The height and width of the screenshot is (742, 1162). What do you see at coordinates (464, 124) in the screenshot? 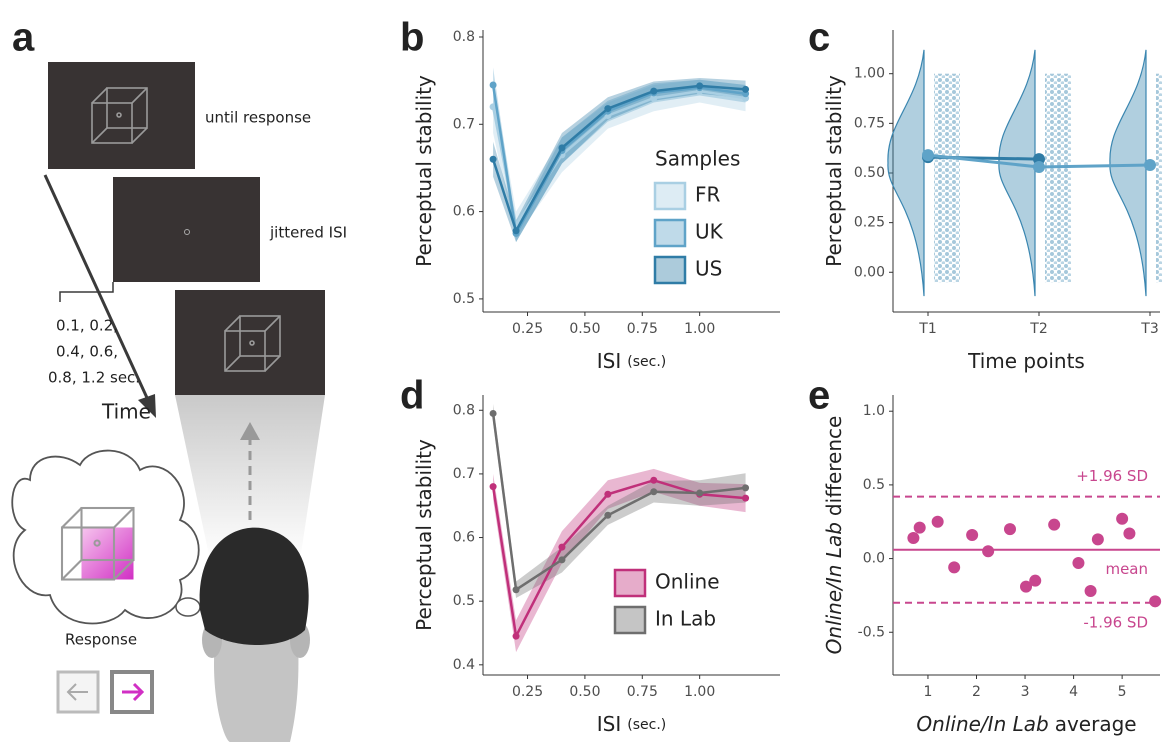
I see `y-tick-label: 0.7` at bounding box center [464, 124].